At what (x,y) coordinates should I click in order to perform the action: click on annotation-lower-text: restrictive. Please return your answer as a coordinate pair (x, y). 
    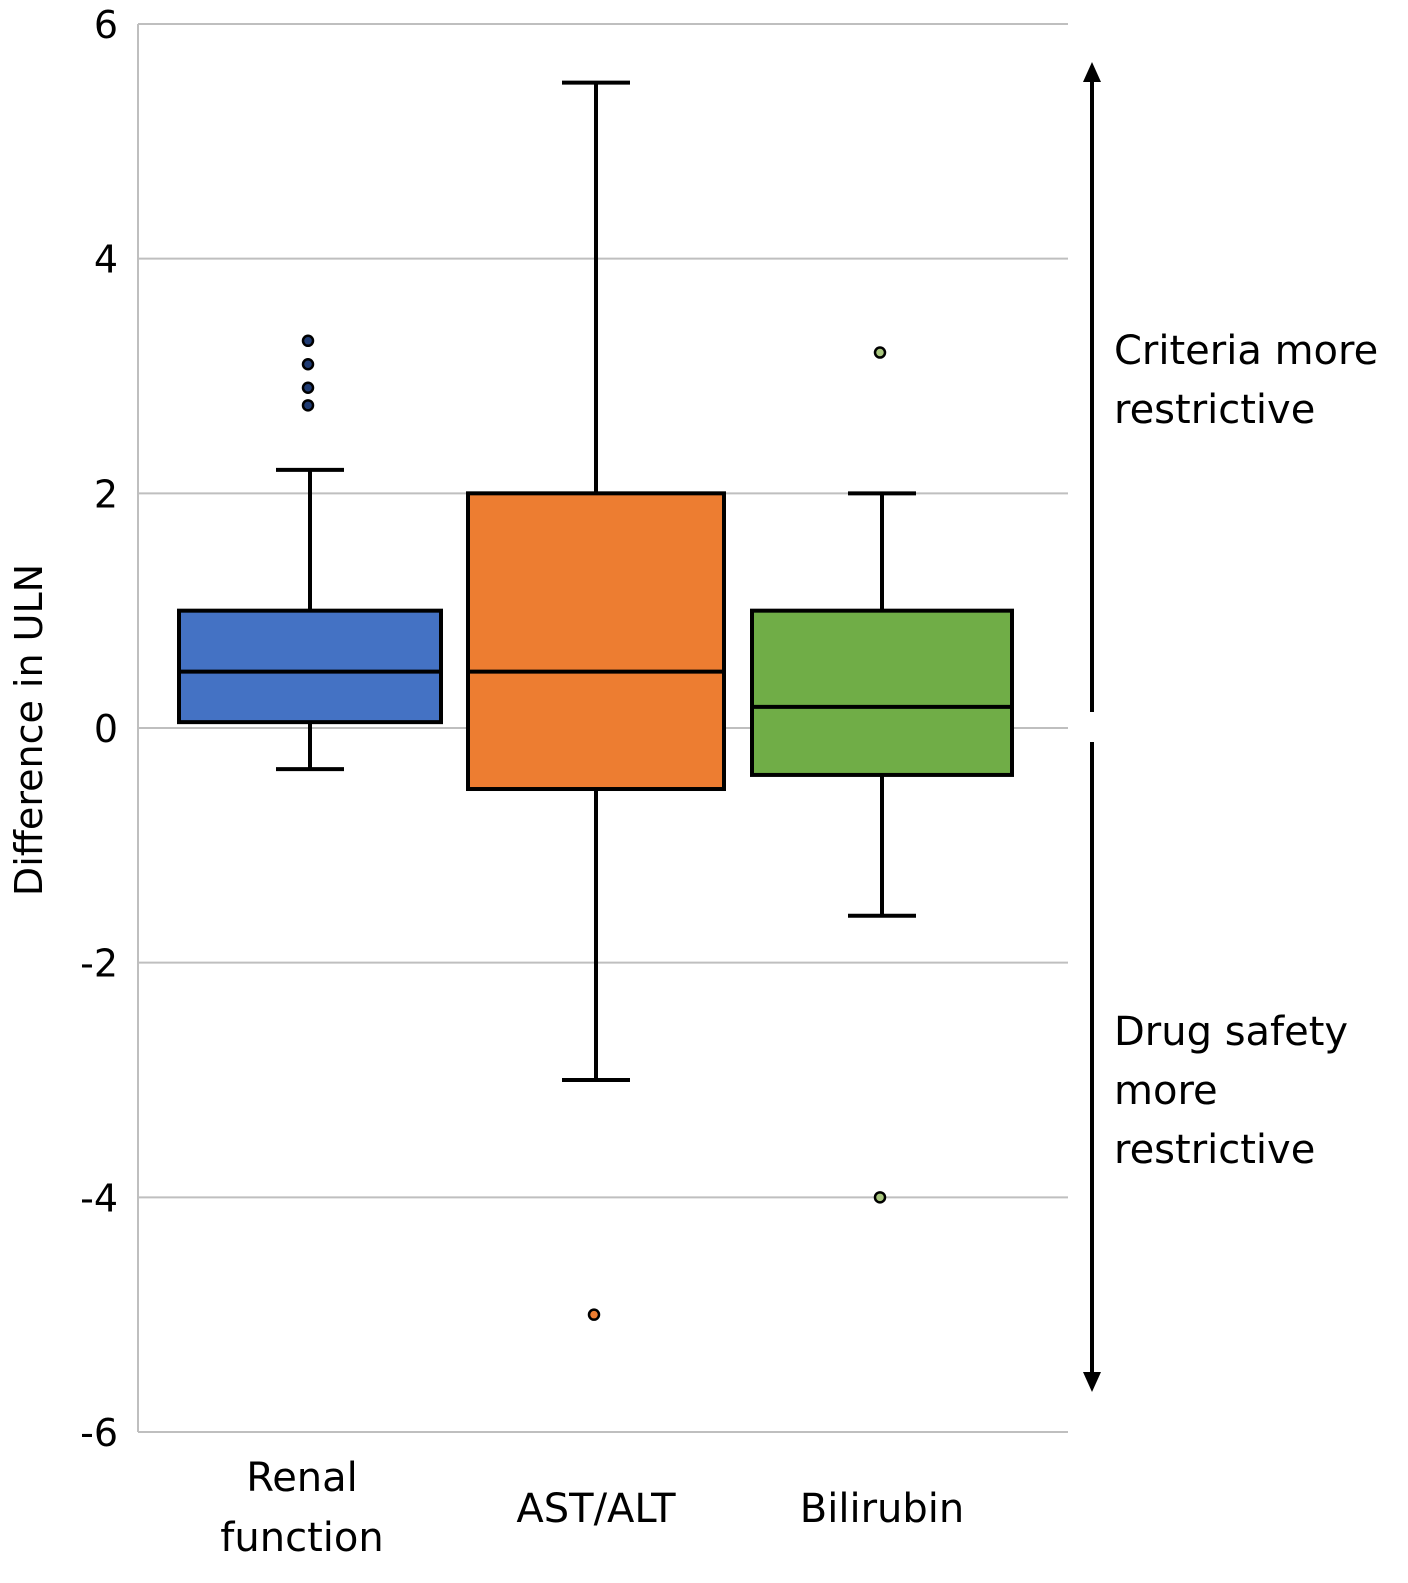
    Looking at the image, I should click on (1214, 1150).